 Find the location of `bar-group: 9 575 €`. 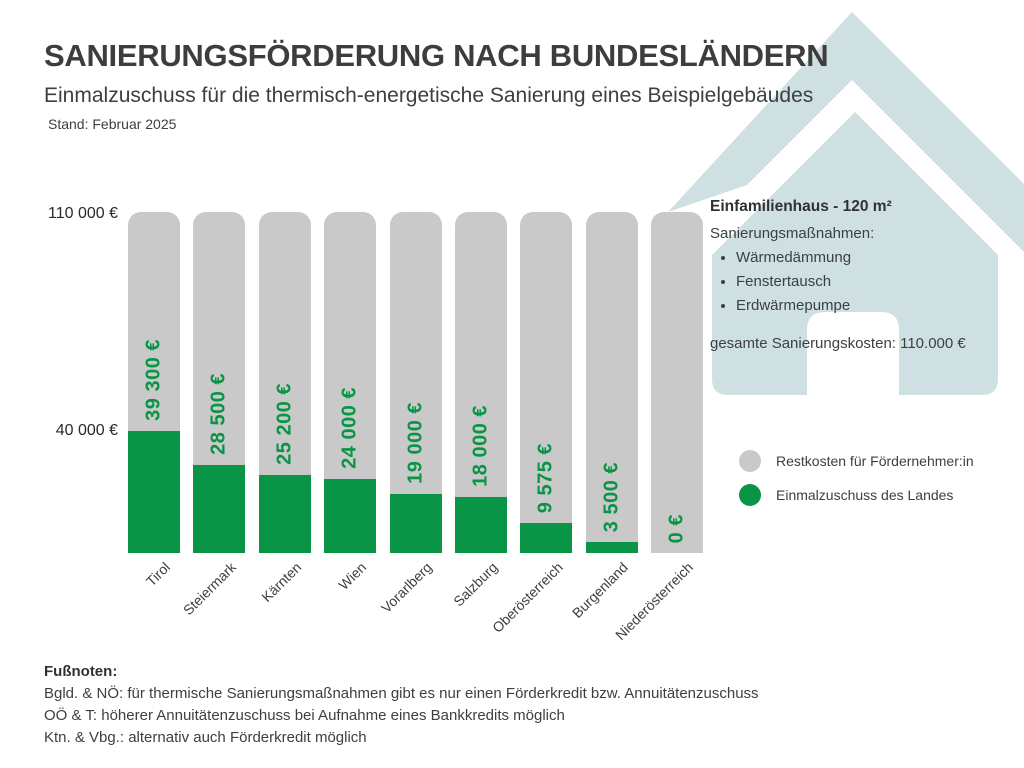

bar-group: 9 575 € is located at coordinates (546, 382).